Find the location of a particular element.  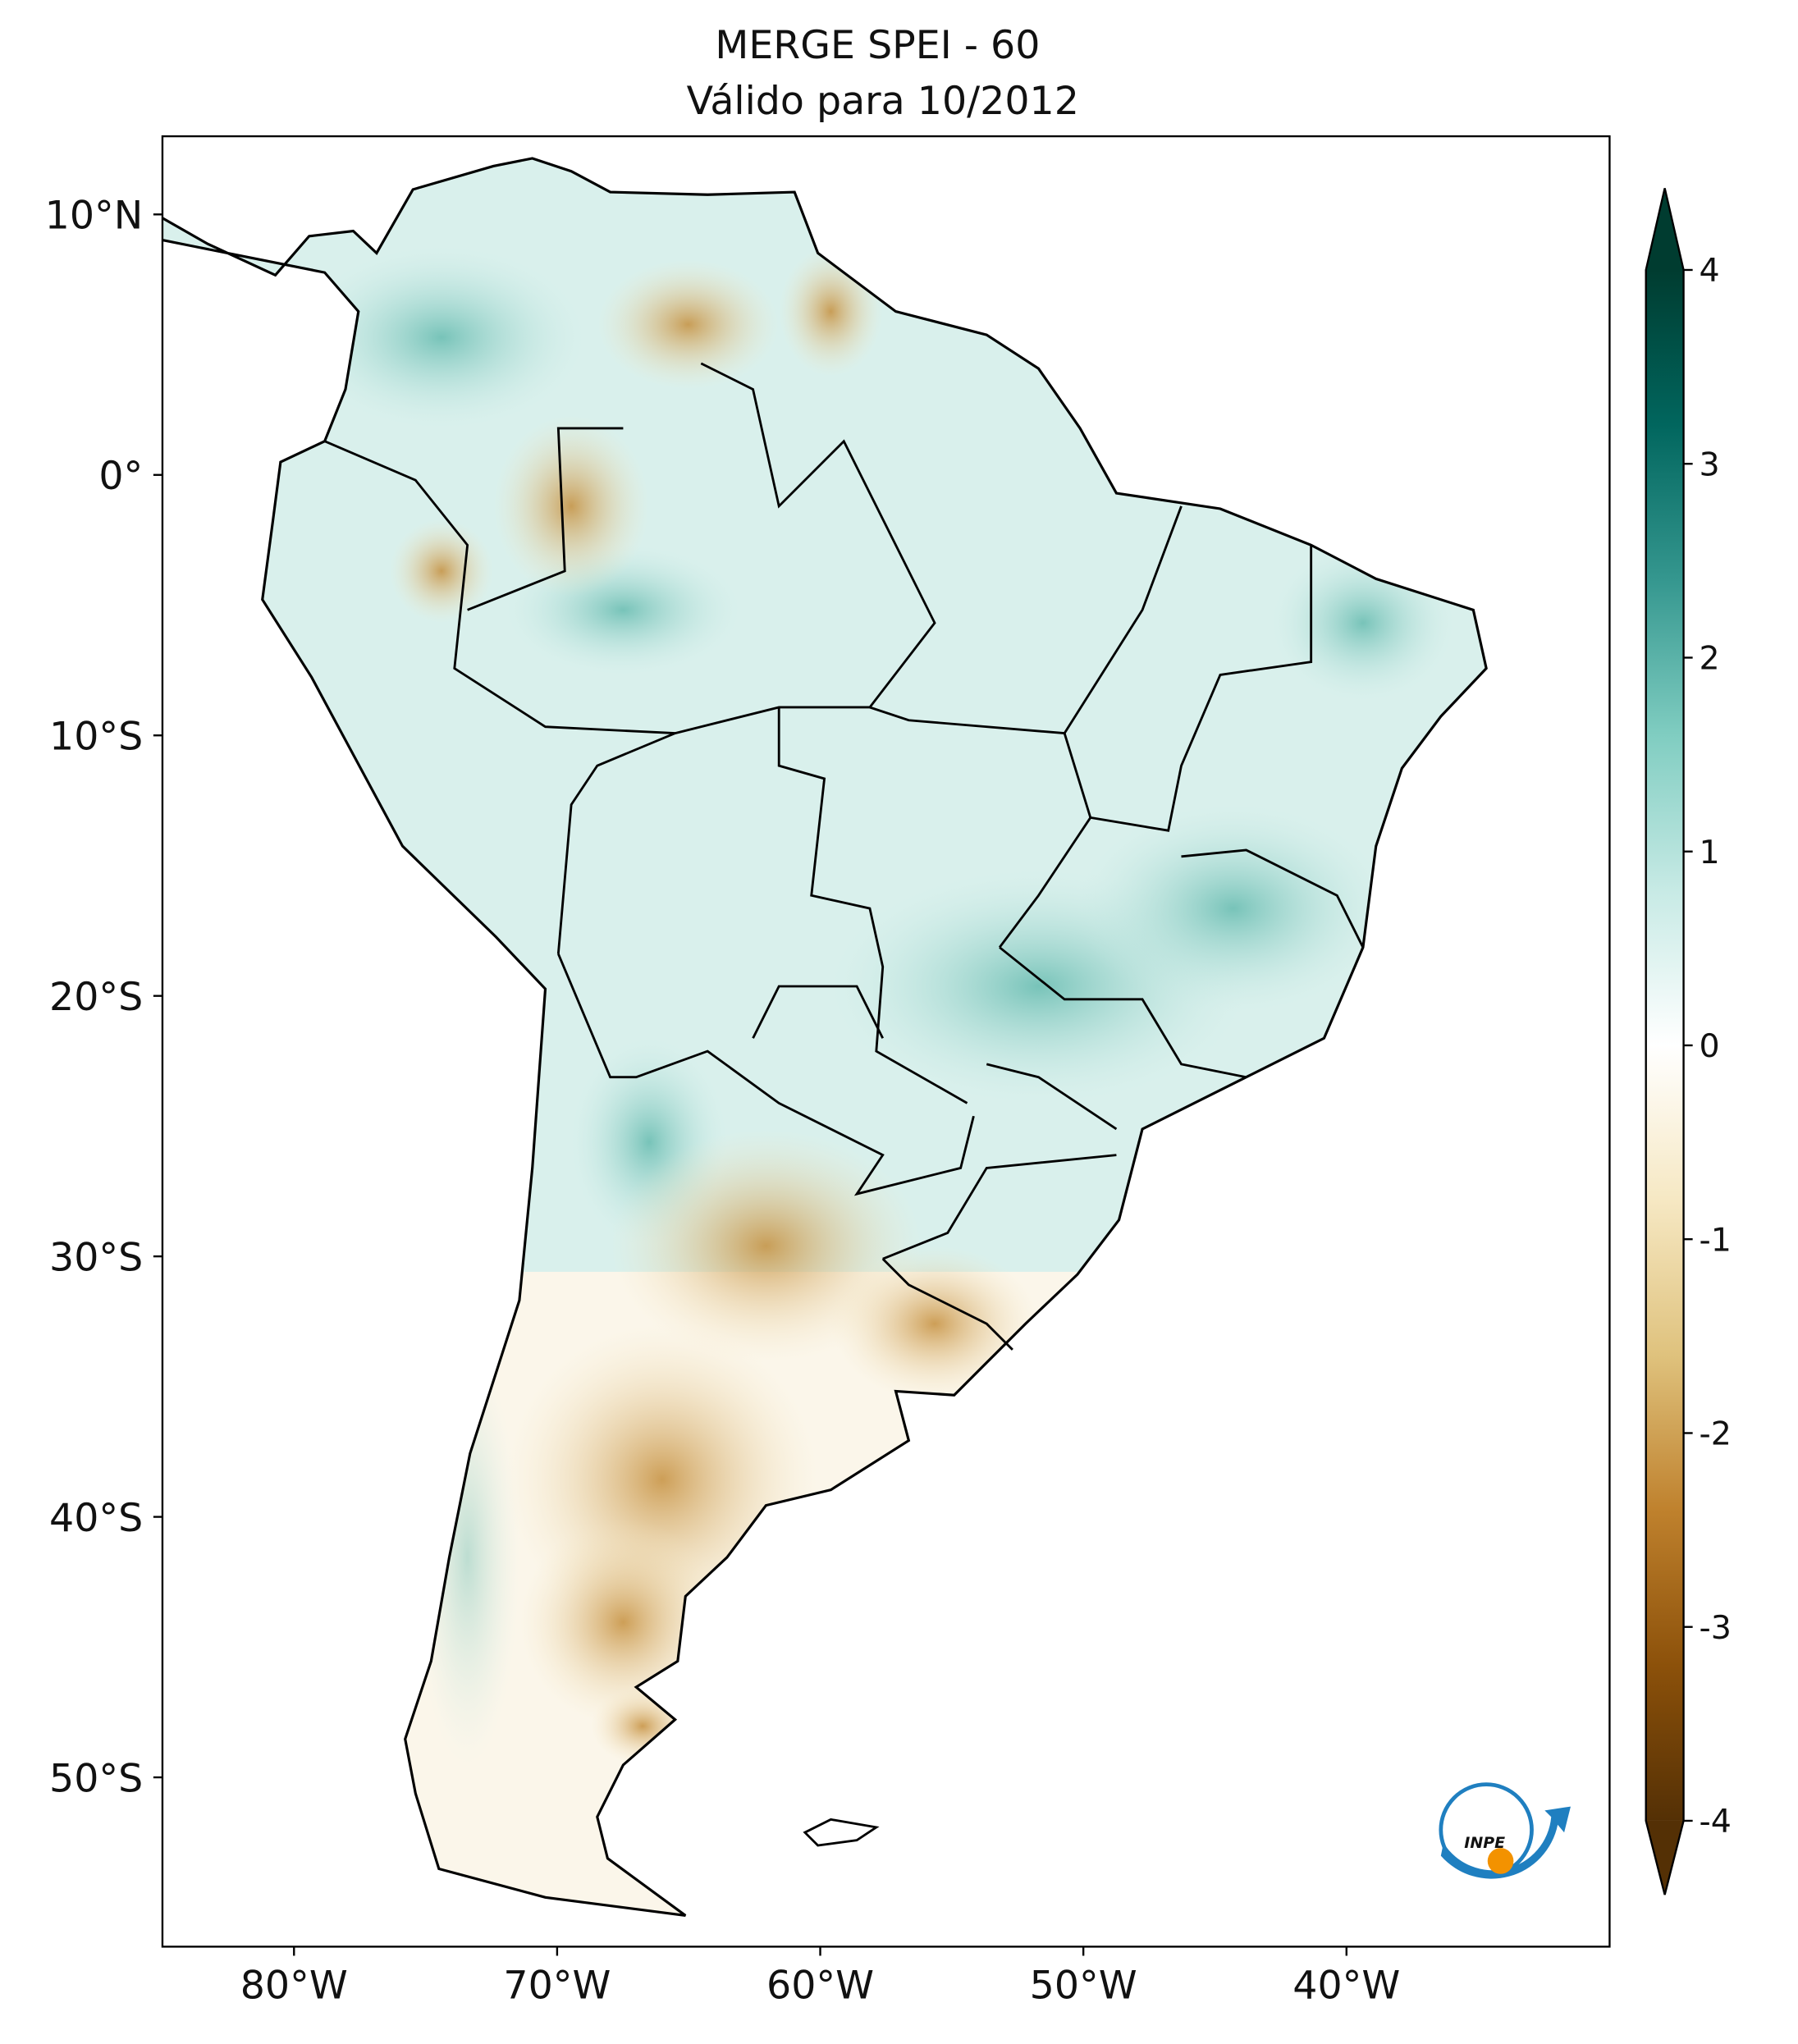

colorbar-tick-label: 3 is located at coordinates (1710, 464).